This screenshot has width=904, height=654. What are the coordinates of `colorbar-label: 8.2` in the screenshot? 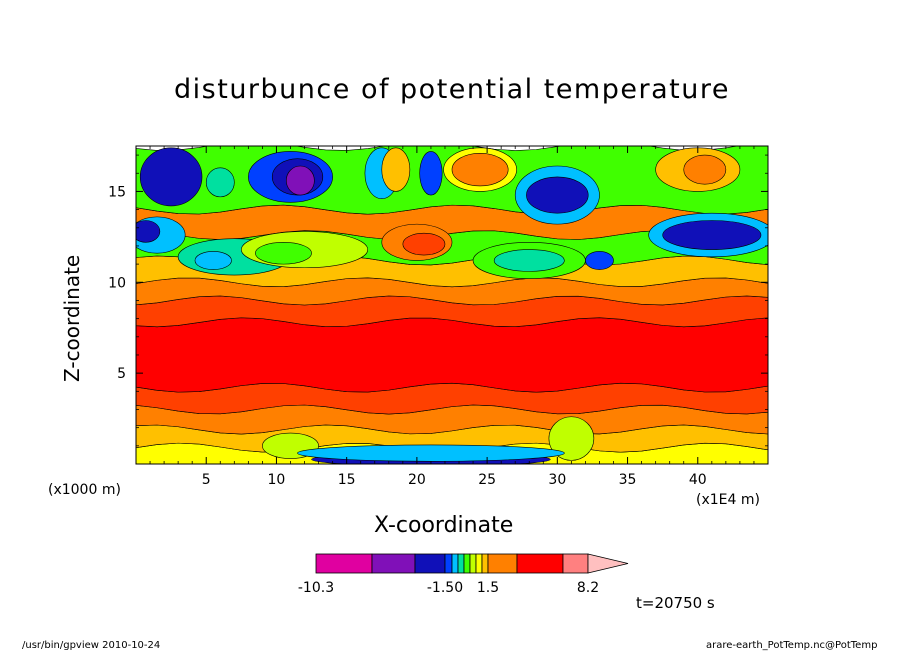 It's located at (588, 588).